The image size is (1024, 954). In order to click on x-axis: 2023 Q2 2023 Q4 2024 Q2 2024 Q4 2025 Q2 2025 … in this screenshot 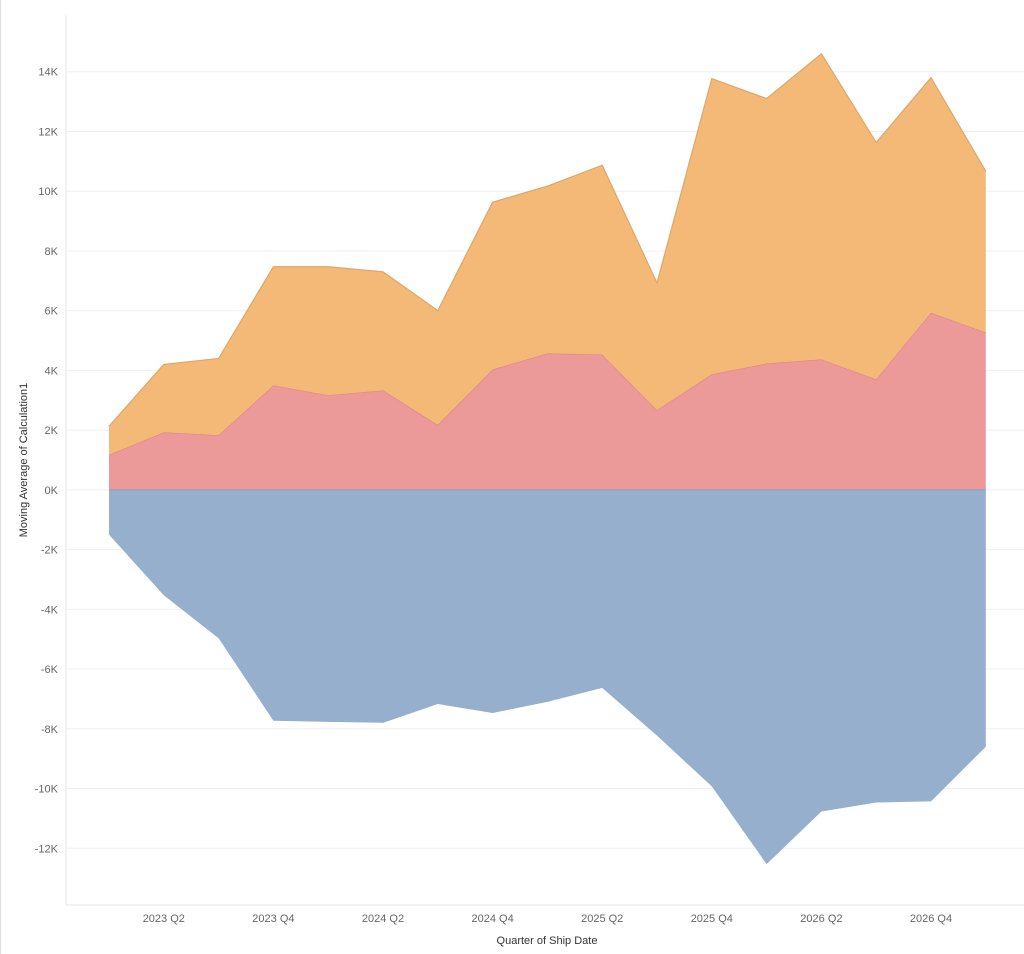, I will do `click(547, 919)`.